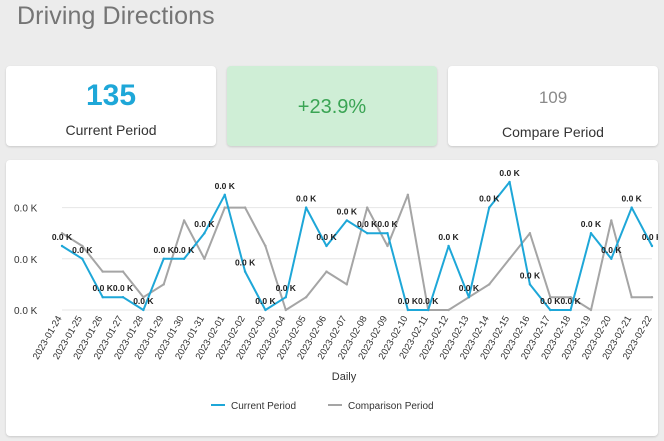 This screenshot has height=441, width=664. Describe the element at coordinates (111, 95) in the screenshot. I see `current-period-value: 135` at that location.